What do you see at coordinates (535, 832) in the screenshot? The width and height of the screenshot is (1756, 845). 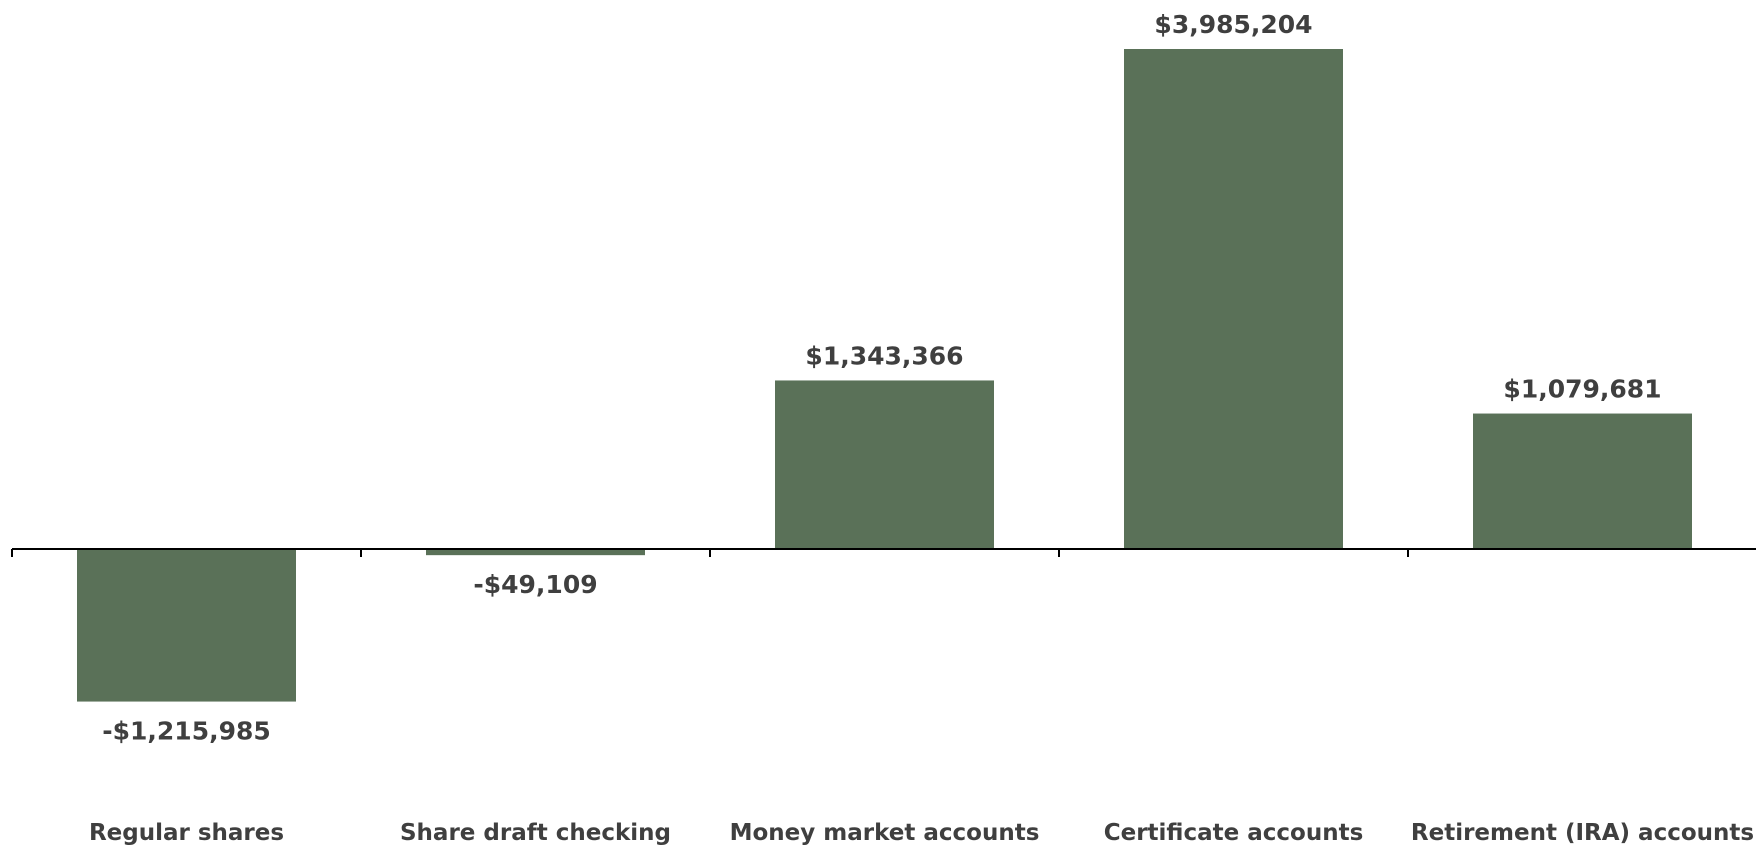 I see `category-label-1: Share draft checking` at bounding box center [535, 832].